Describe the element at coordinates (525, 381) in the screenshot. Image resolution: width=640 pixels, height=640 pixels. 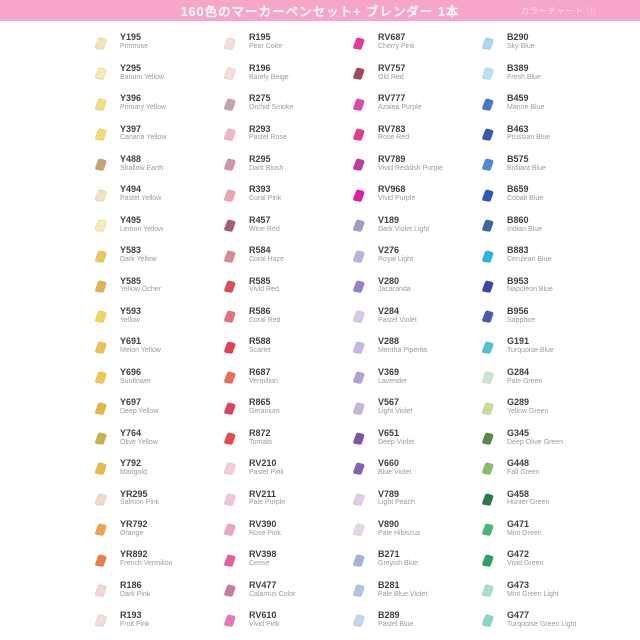
I see `color-name: Pale Green` at that location.